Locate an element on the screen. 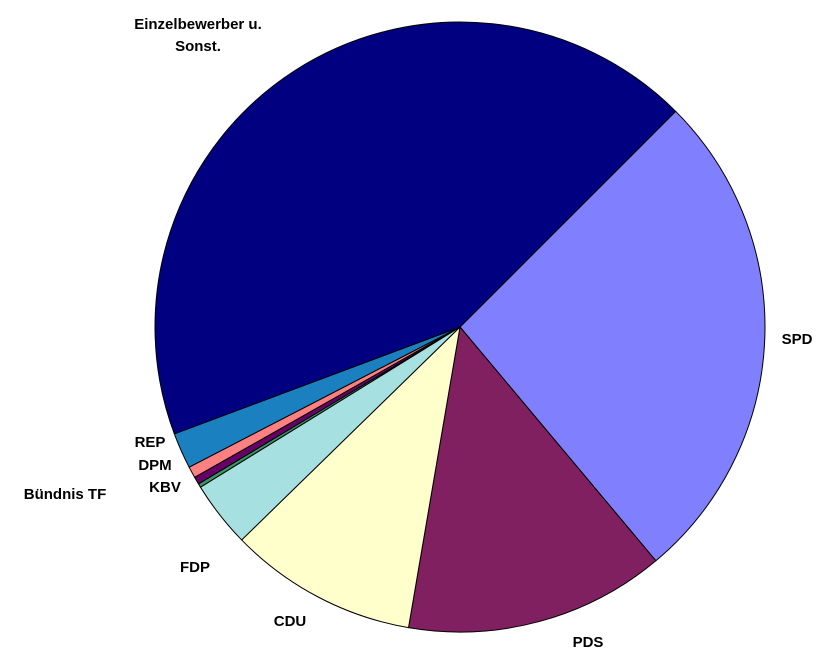 The image size is (819, 656). slice-label: CDU is located at coordinates (290, 621).